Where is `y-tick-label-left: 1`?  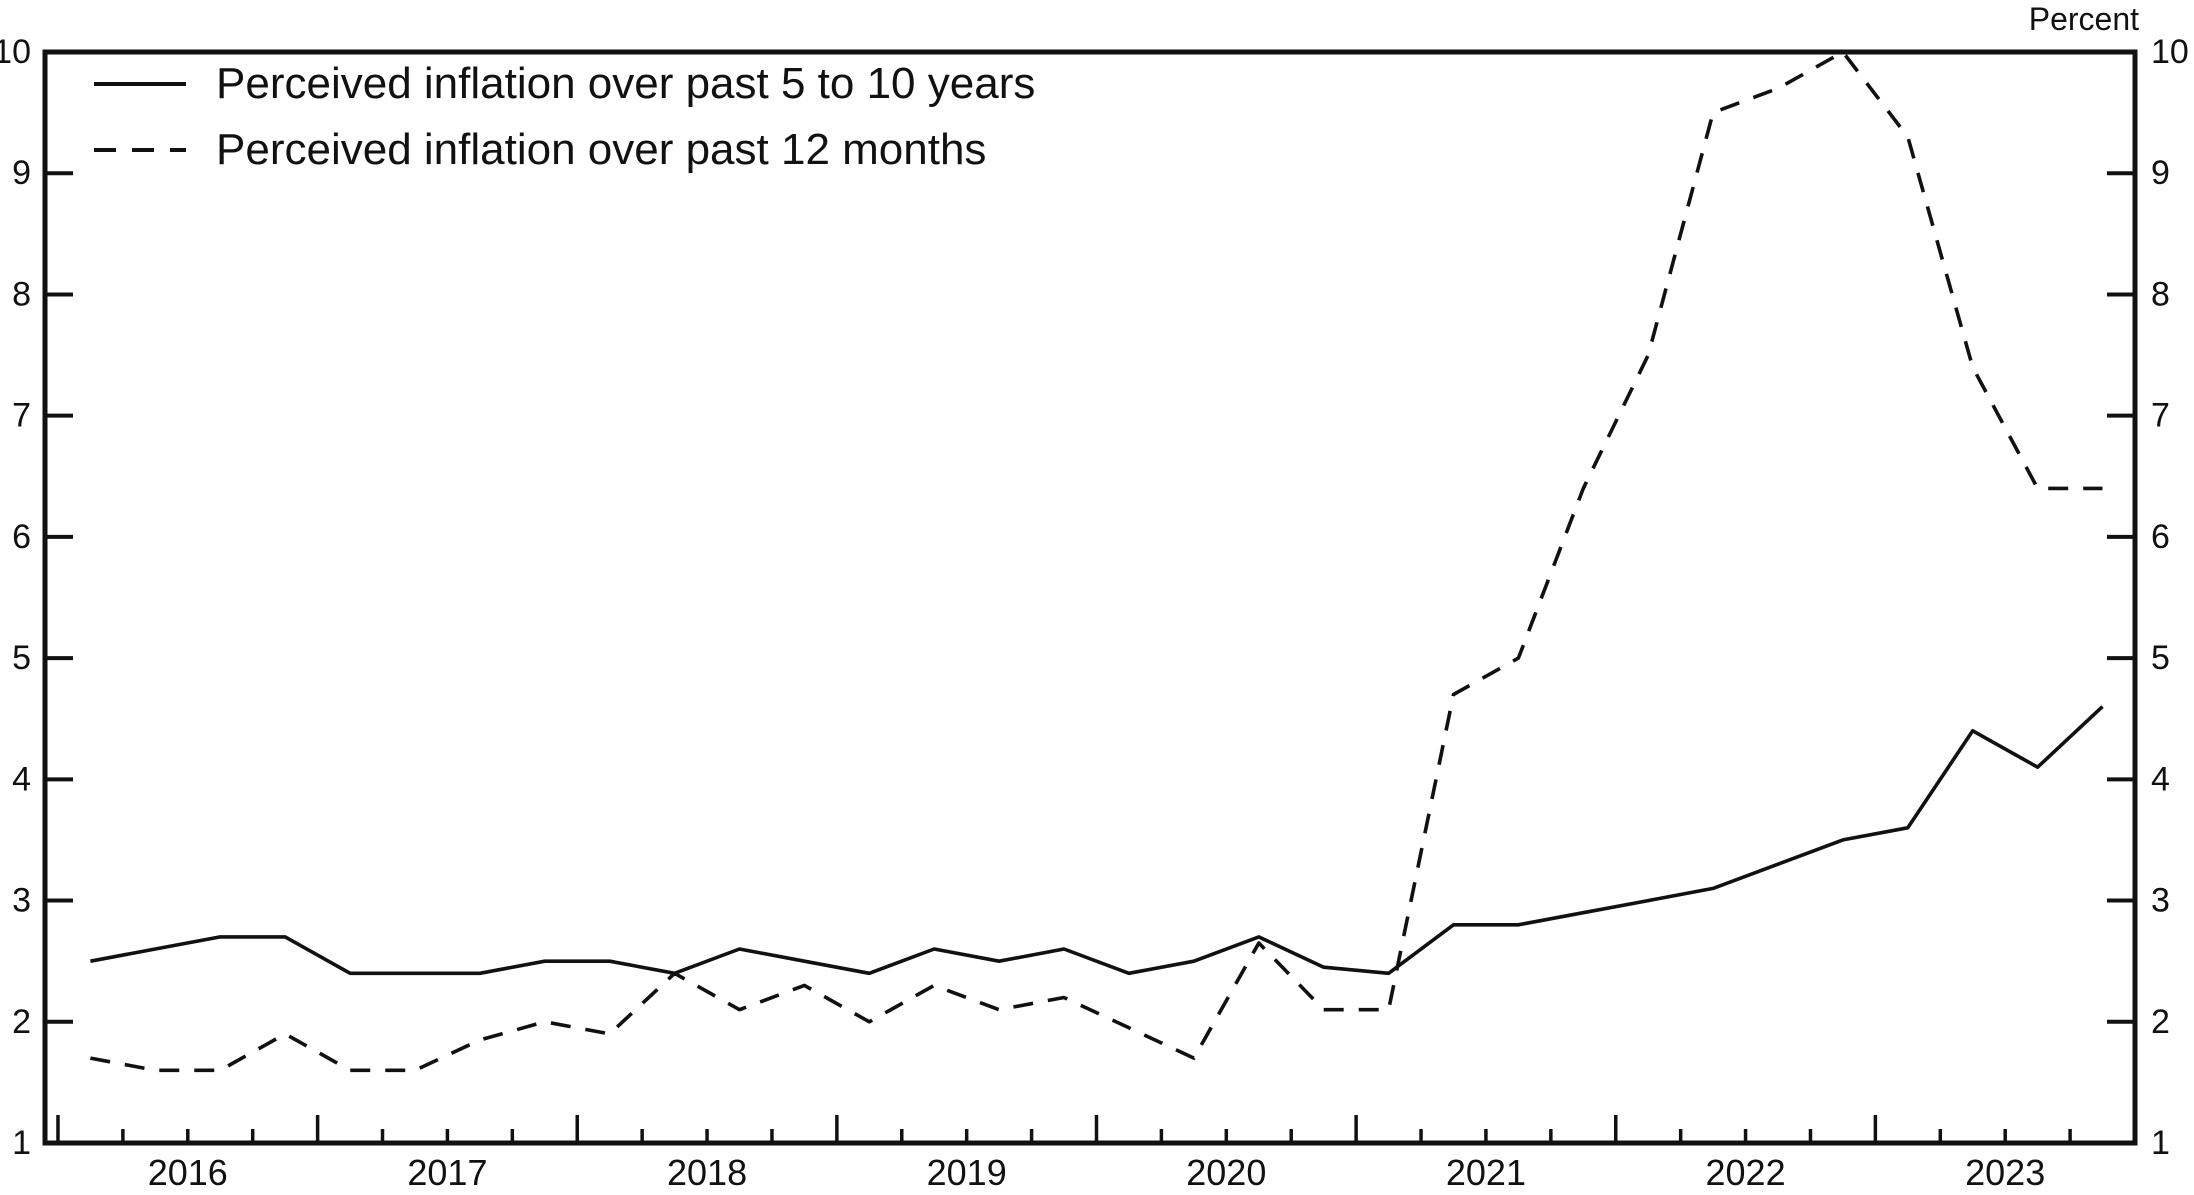 y-tick-label-left: 1 is located at coordinates (21, 1143).